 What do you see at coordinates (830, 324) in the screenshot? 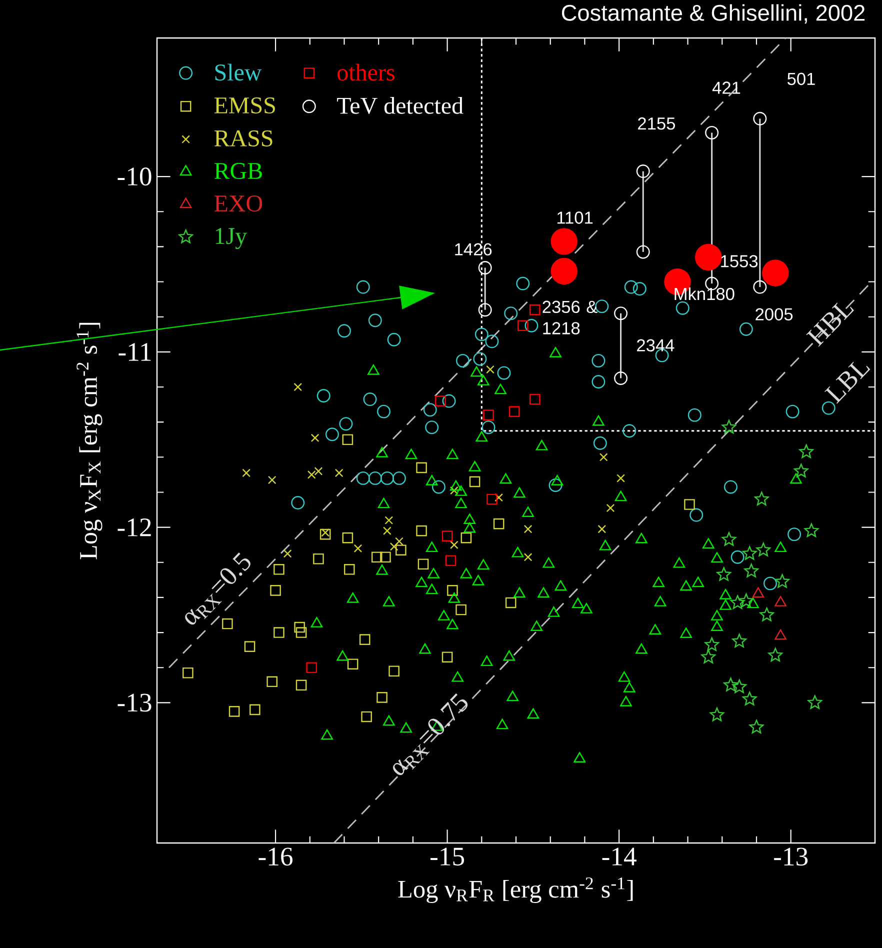
I see `annotation: HBL` at bounding box center [830, 324].